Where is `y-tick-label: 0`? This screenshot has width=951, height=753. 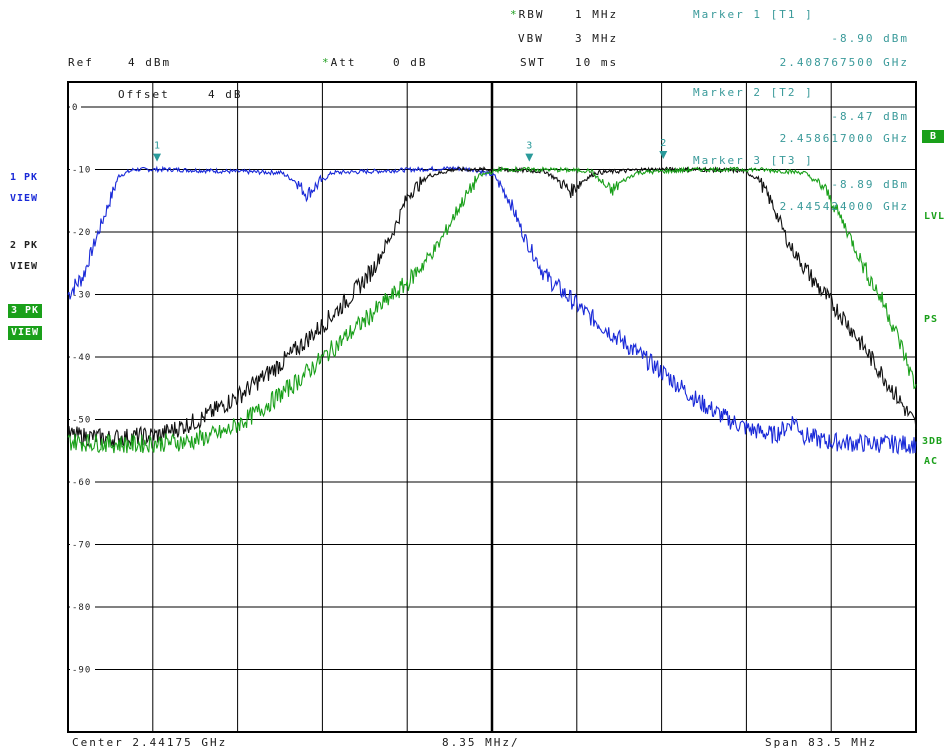
y-tick-label: 0 is located at coordinates (75, 108).